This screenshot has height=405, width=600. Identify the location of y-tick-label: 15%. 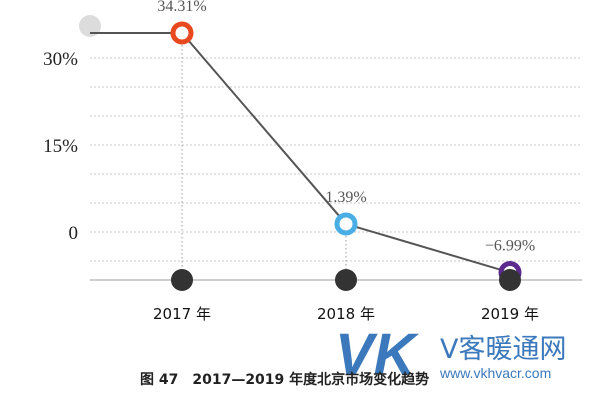
(60, 146).